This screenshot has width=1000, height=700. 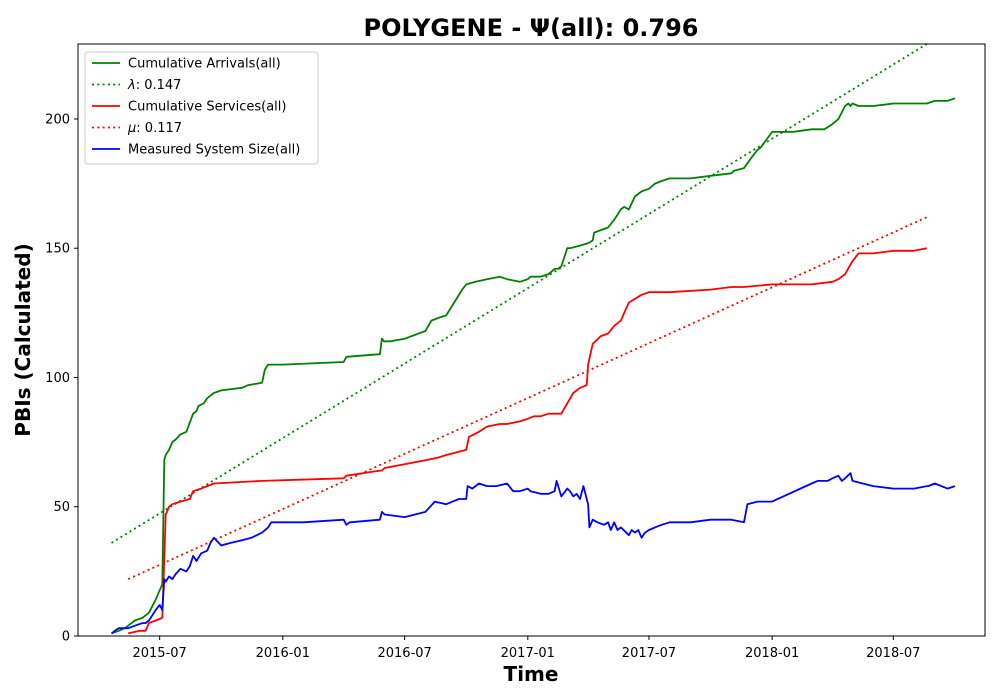 I want to click on y-axis: 0 50 100 150 200, so click(x=61, y=378).